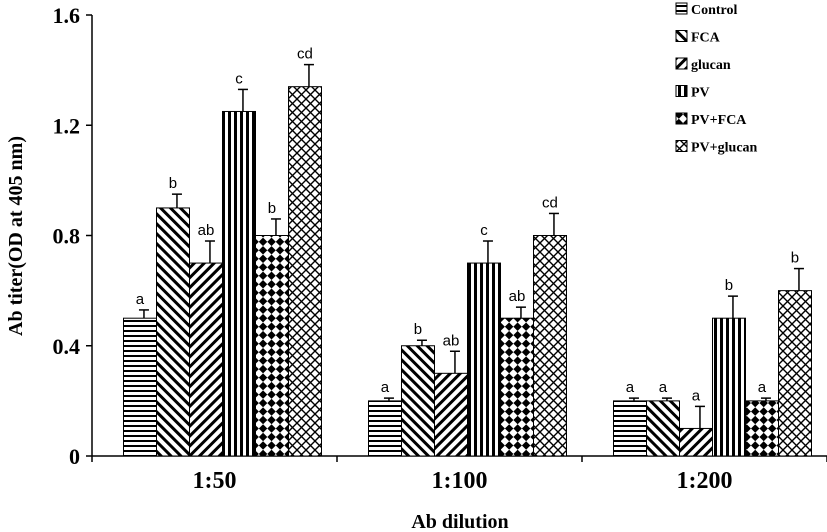 The width and height of the screenshot is (827, 532). Describe the element at coordinates (67, 125) in the screenshot. I see `y-tick-label: 1.2` at that location.